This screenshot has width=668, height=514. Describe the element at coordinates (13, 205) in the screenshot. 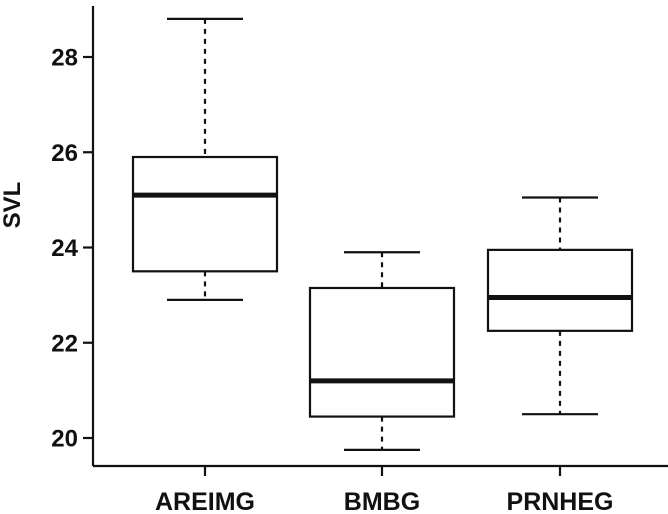

I see `y-axis-title: SVL` at that location.